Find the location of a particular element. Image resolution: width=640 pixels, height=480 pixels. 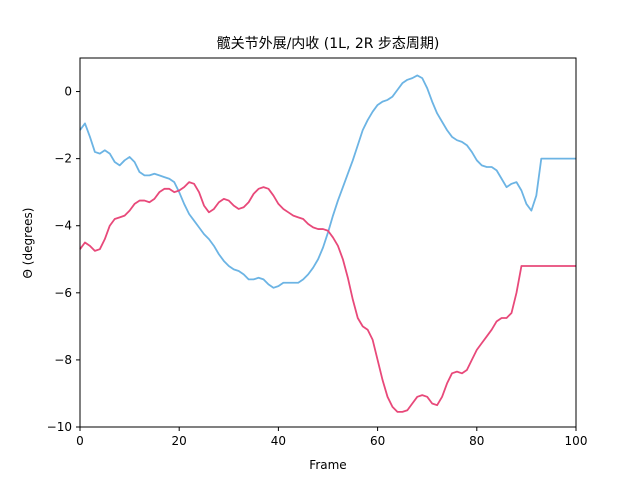

x-tick-label: 40 is located at coordinates (278, 441).